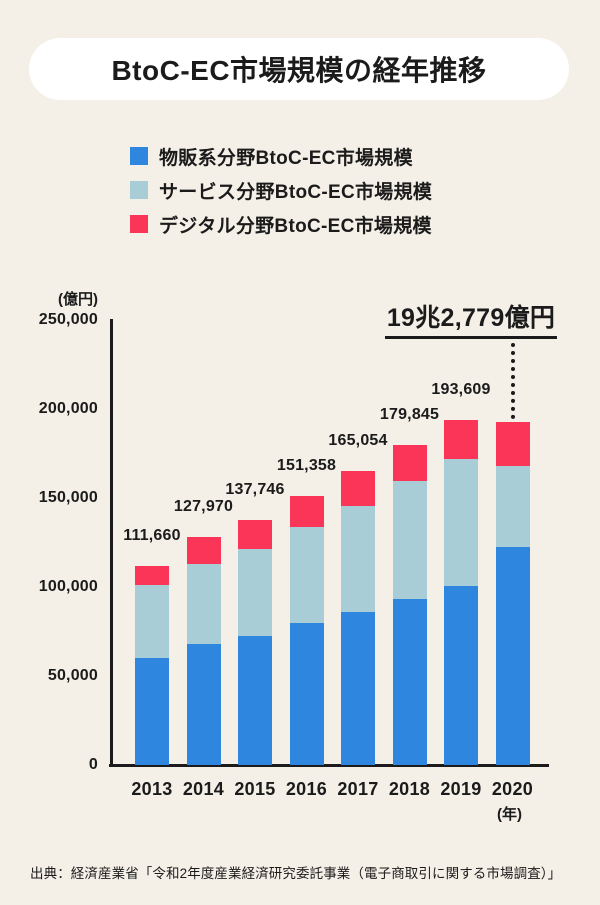 Image resolution: width=600 pixels, height=905 pixels. What do you see at coordinates (358, 789) in the screenshot?
I see `year-label-2017: 2017` at bounding box center [358, 789].